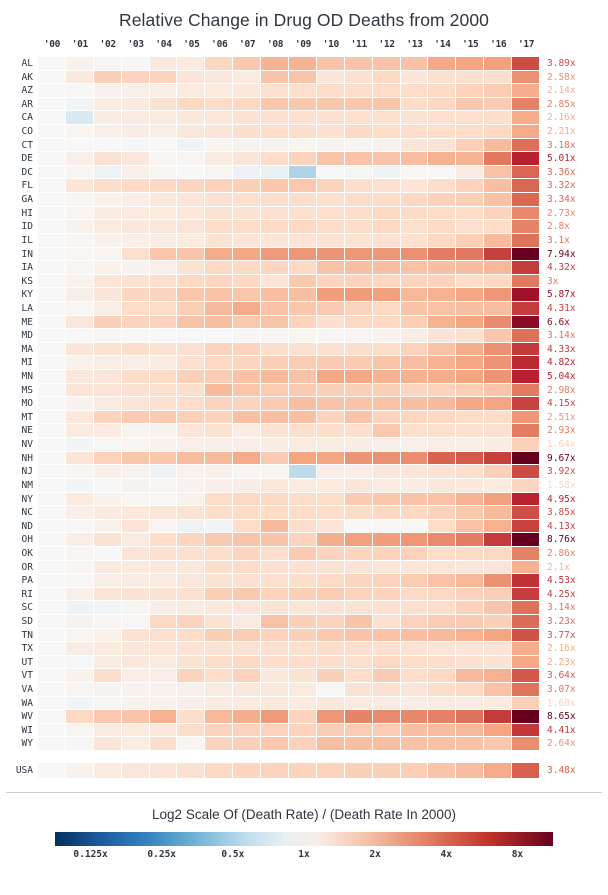 The width and height of the screenshot is (608, 895). Describe the element at coordinates (561, 63) in the screenshot. I see `row-final-value: 3.89x` at that location.